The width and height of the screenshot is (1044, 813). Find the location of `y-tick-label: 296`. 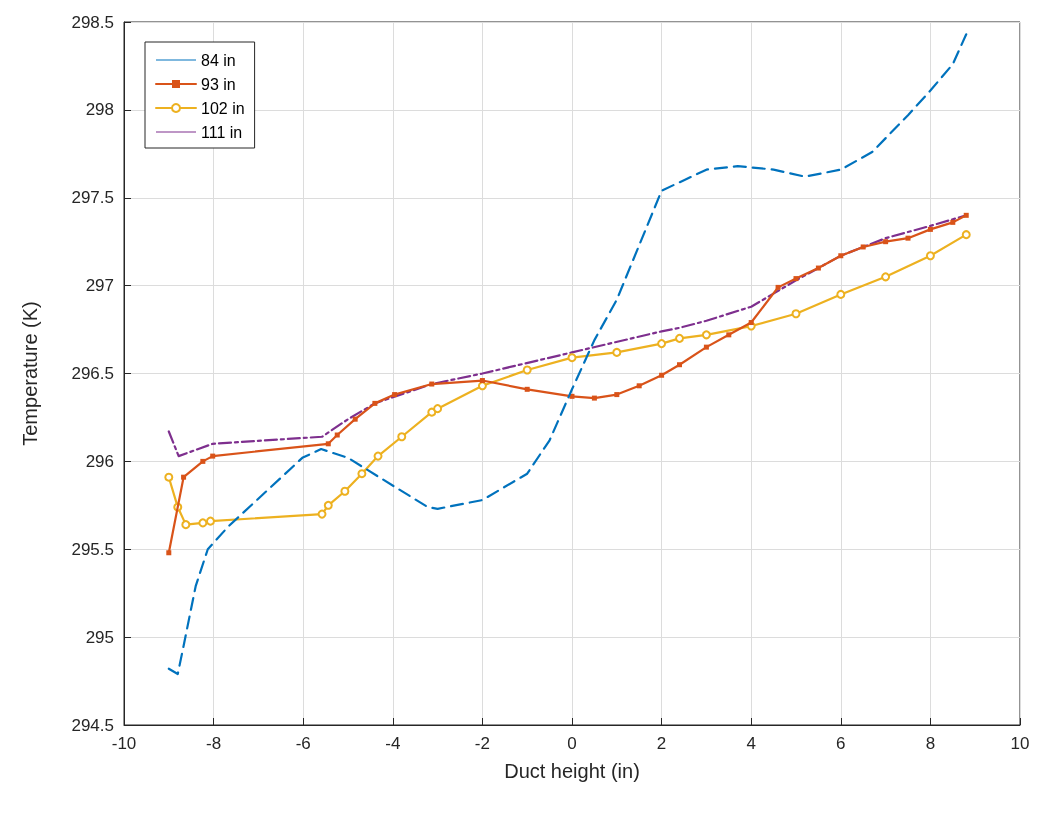

y-tick-label: 296 is located at coordinates (99, 461).